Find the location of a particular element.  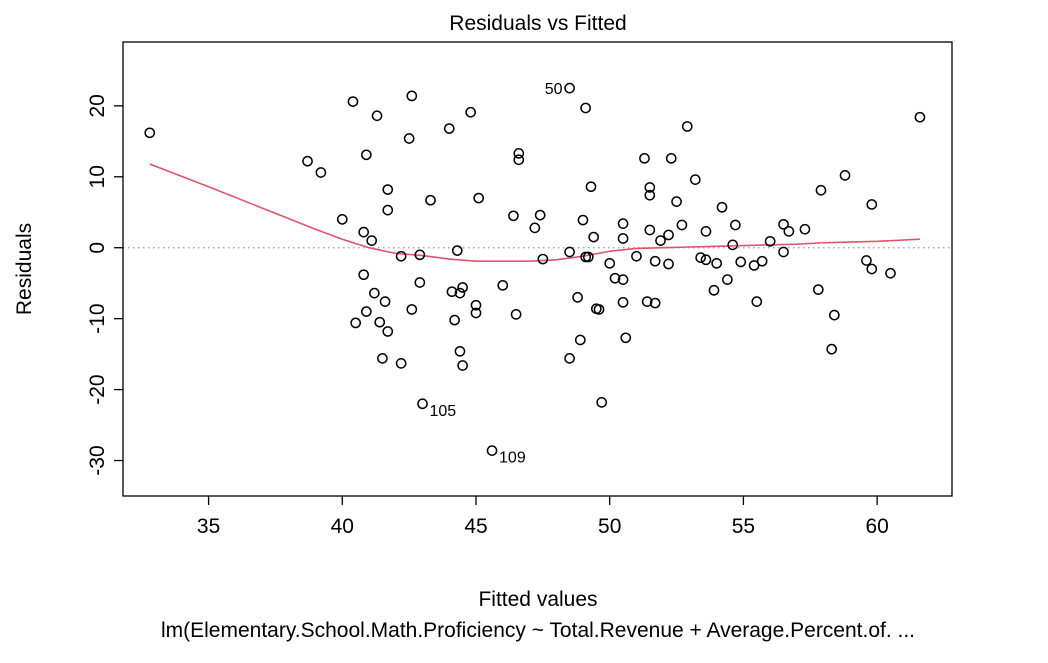

y-tick-label: 20 is located at coordinates (97, 105).